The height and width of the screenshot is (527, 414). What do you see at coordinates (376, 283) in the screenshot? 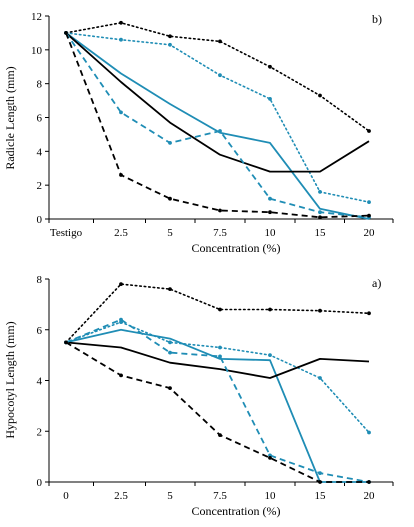
I see `panel-label: a)` at bounding box center [376, 283].